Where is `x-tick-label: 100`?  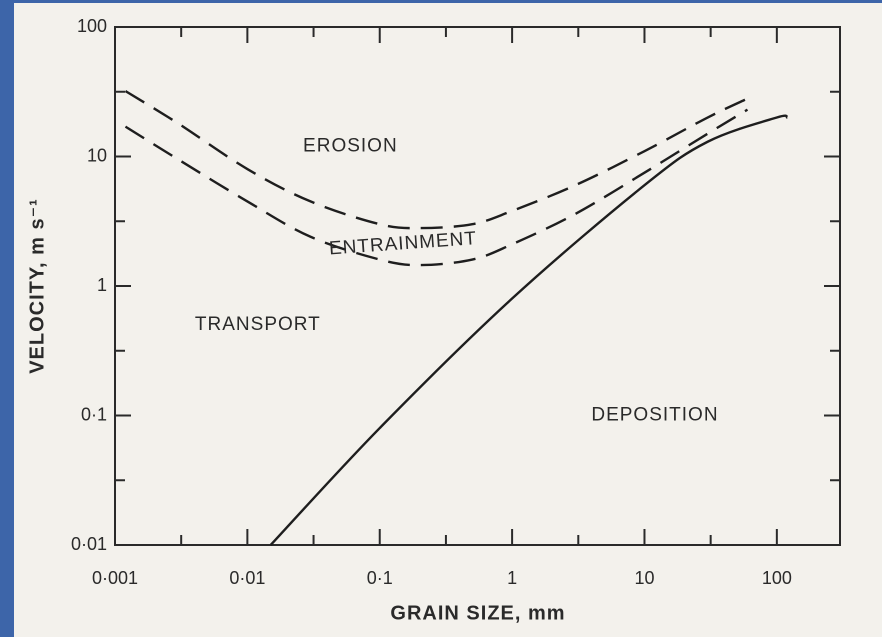
x-tick-label: 100 is located at coordinates (777, 578).